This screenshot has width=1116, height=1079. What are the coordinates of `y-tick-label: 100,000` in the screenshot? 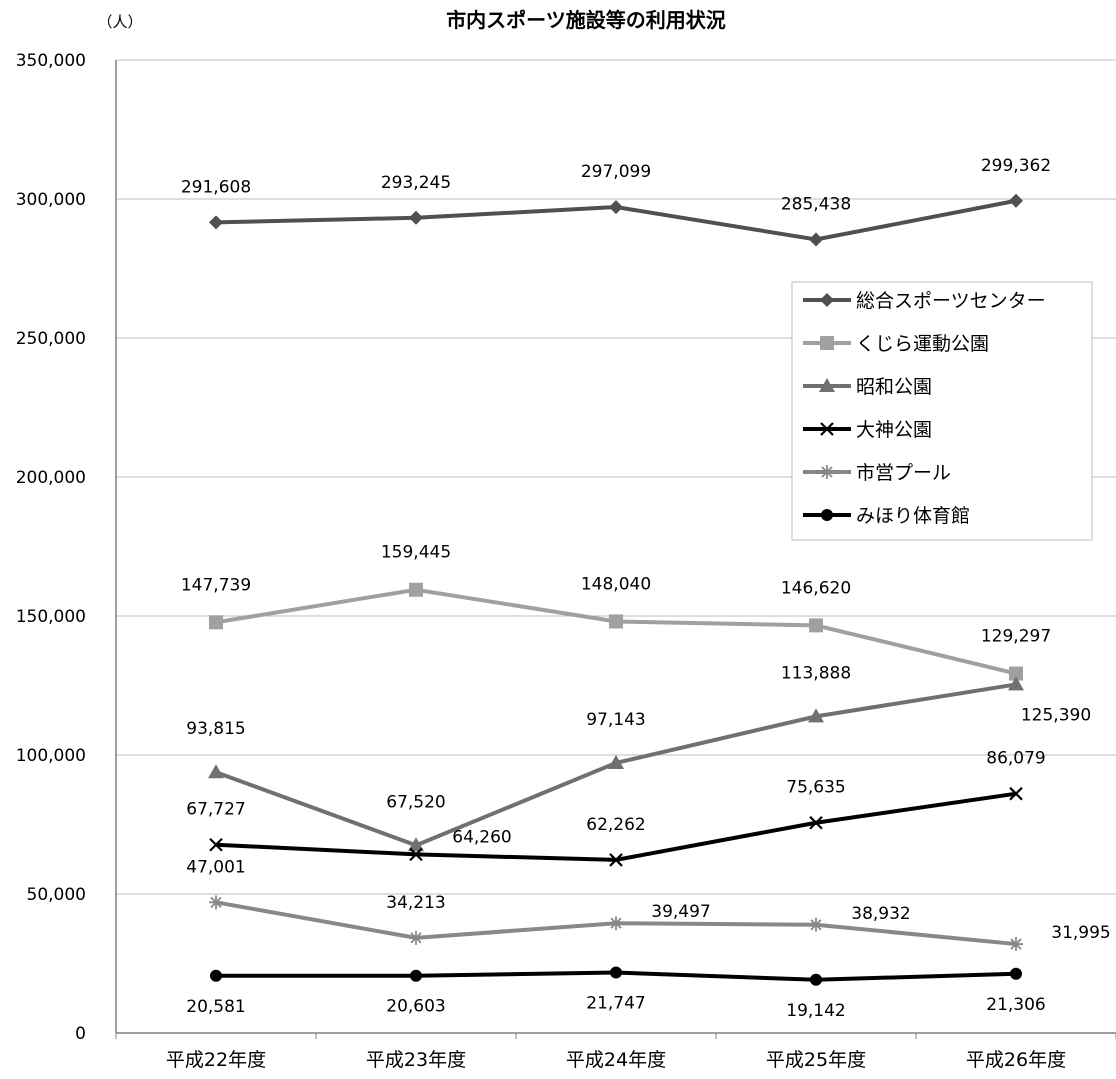 It's located at (51, 756).